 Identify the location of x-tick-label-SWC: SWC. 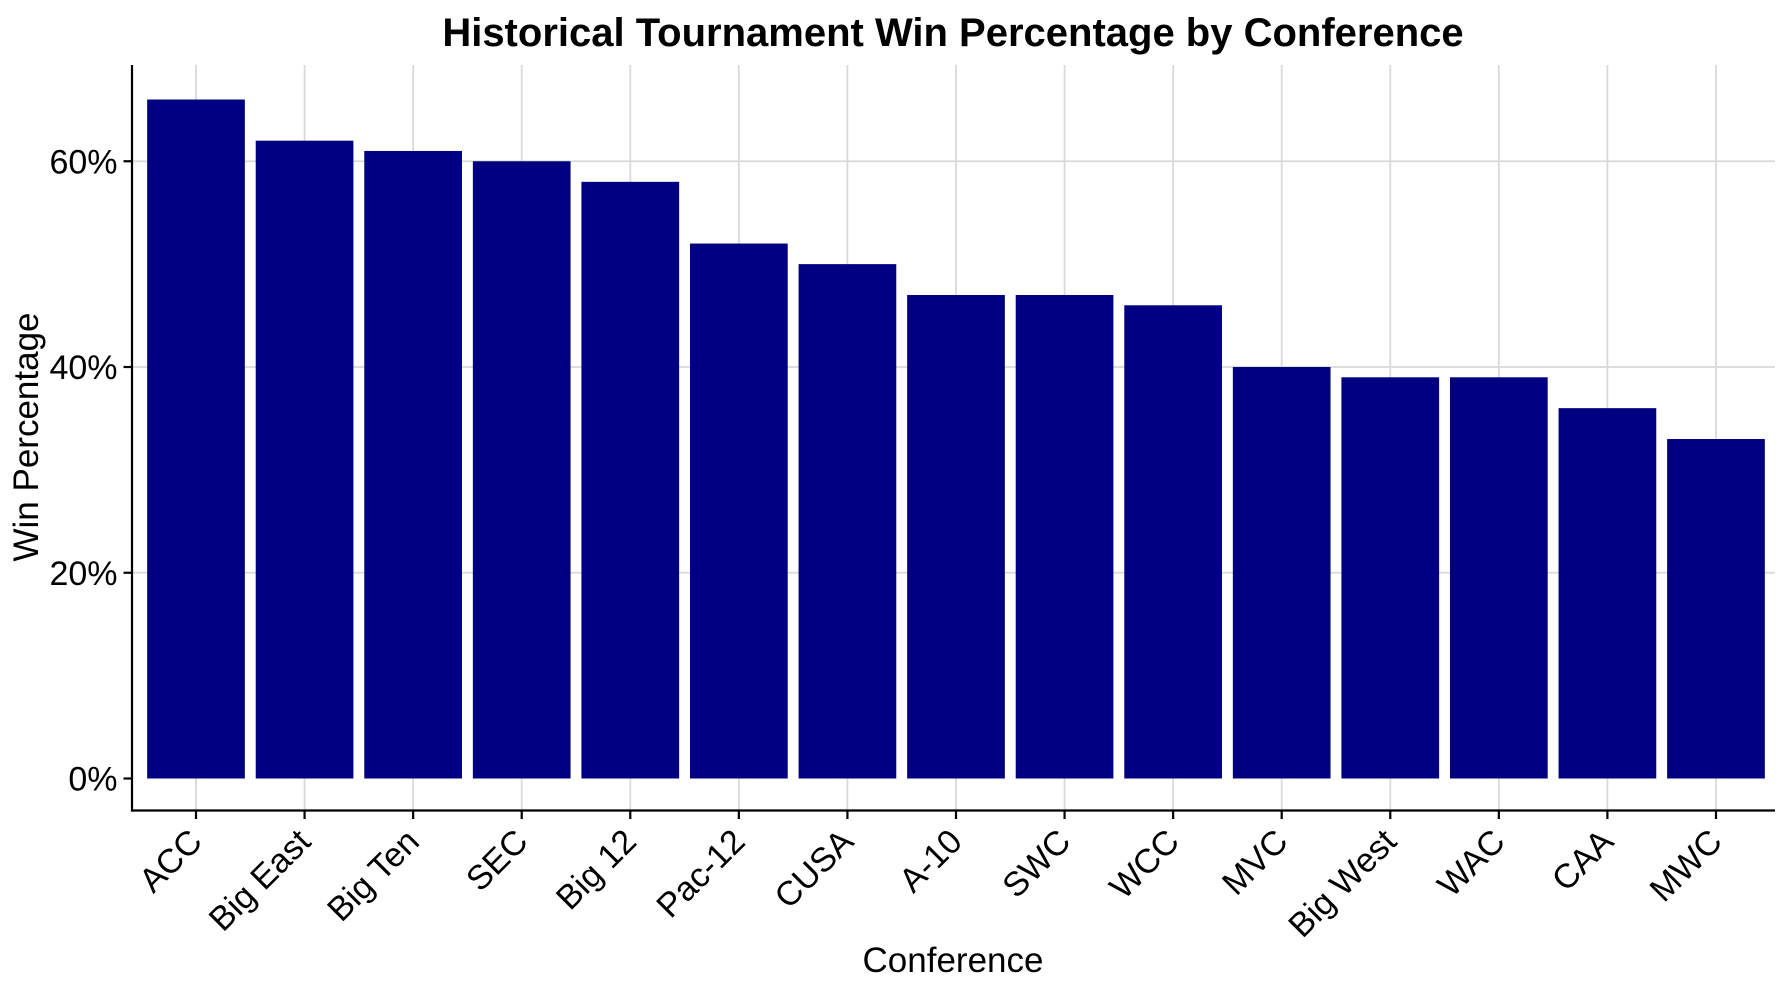
(1036, 863).